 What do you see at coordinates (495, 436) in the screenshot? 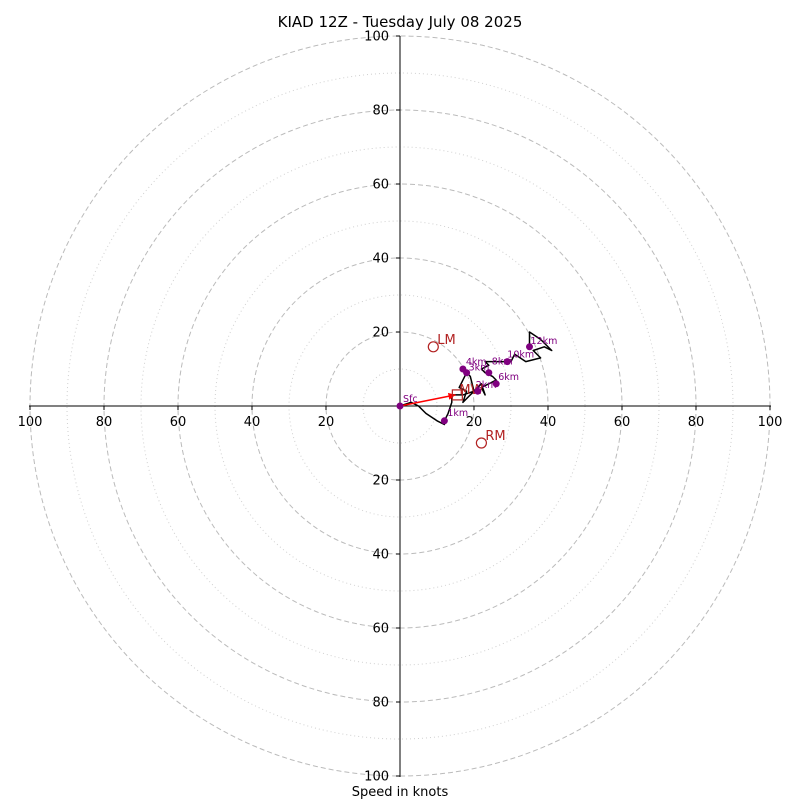
I see `rm-label: RM` at bounding box center [495, 436].